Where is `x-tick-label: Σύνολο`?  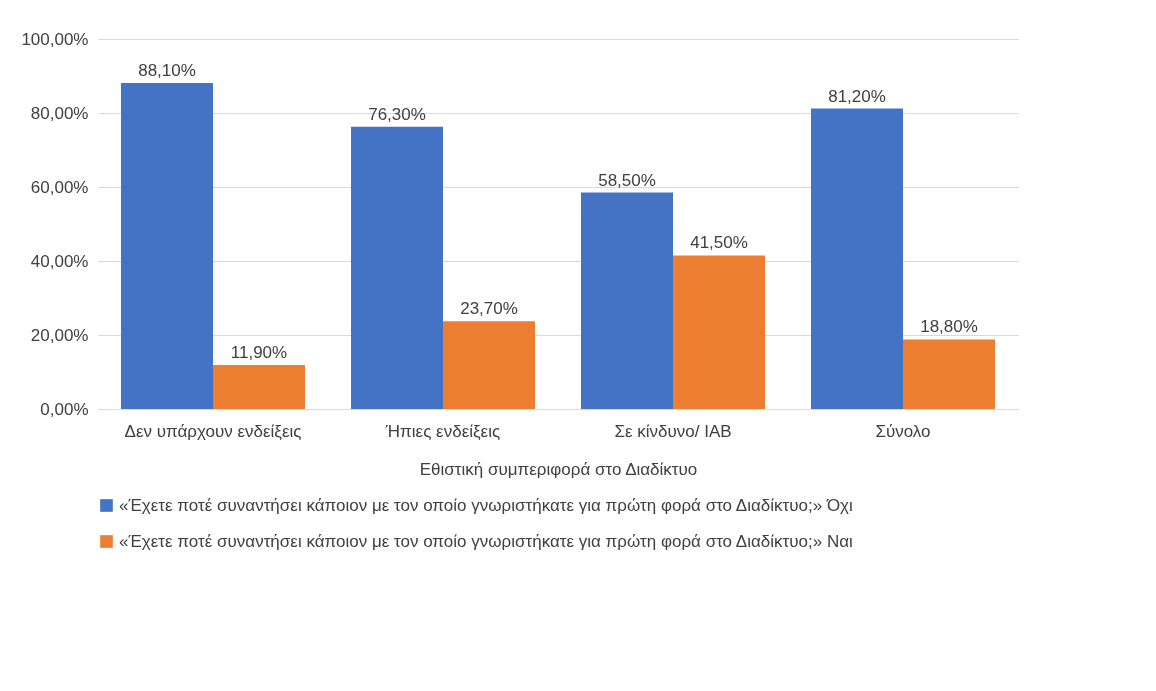
x-tick-label: Σύνολο is located at coordinates (903, 431).